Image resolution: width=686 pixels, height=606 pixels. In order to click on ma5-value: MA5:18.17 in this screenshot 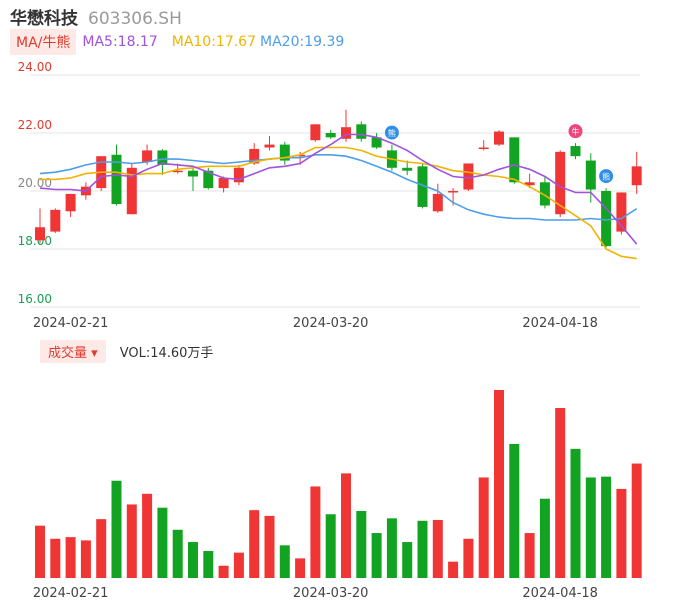, I will do `click(120, 42)`.